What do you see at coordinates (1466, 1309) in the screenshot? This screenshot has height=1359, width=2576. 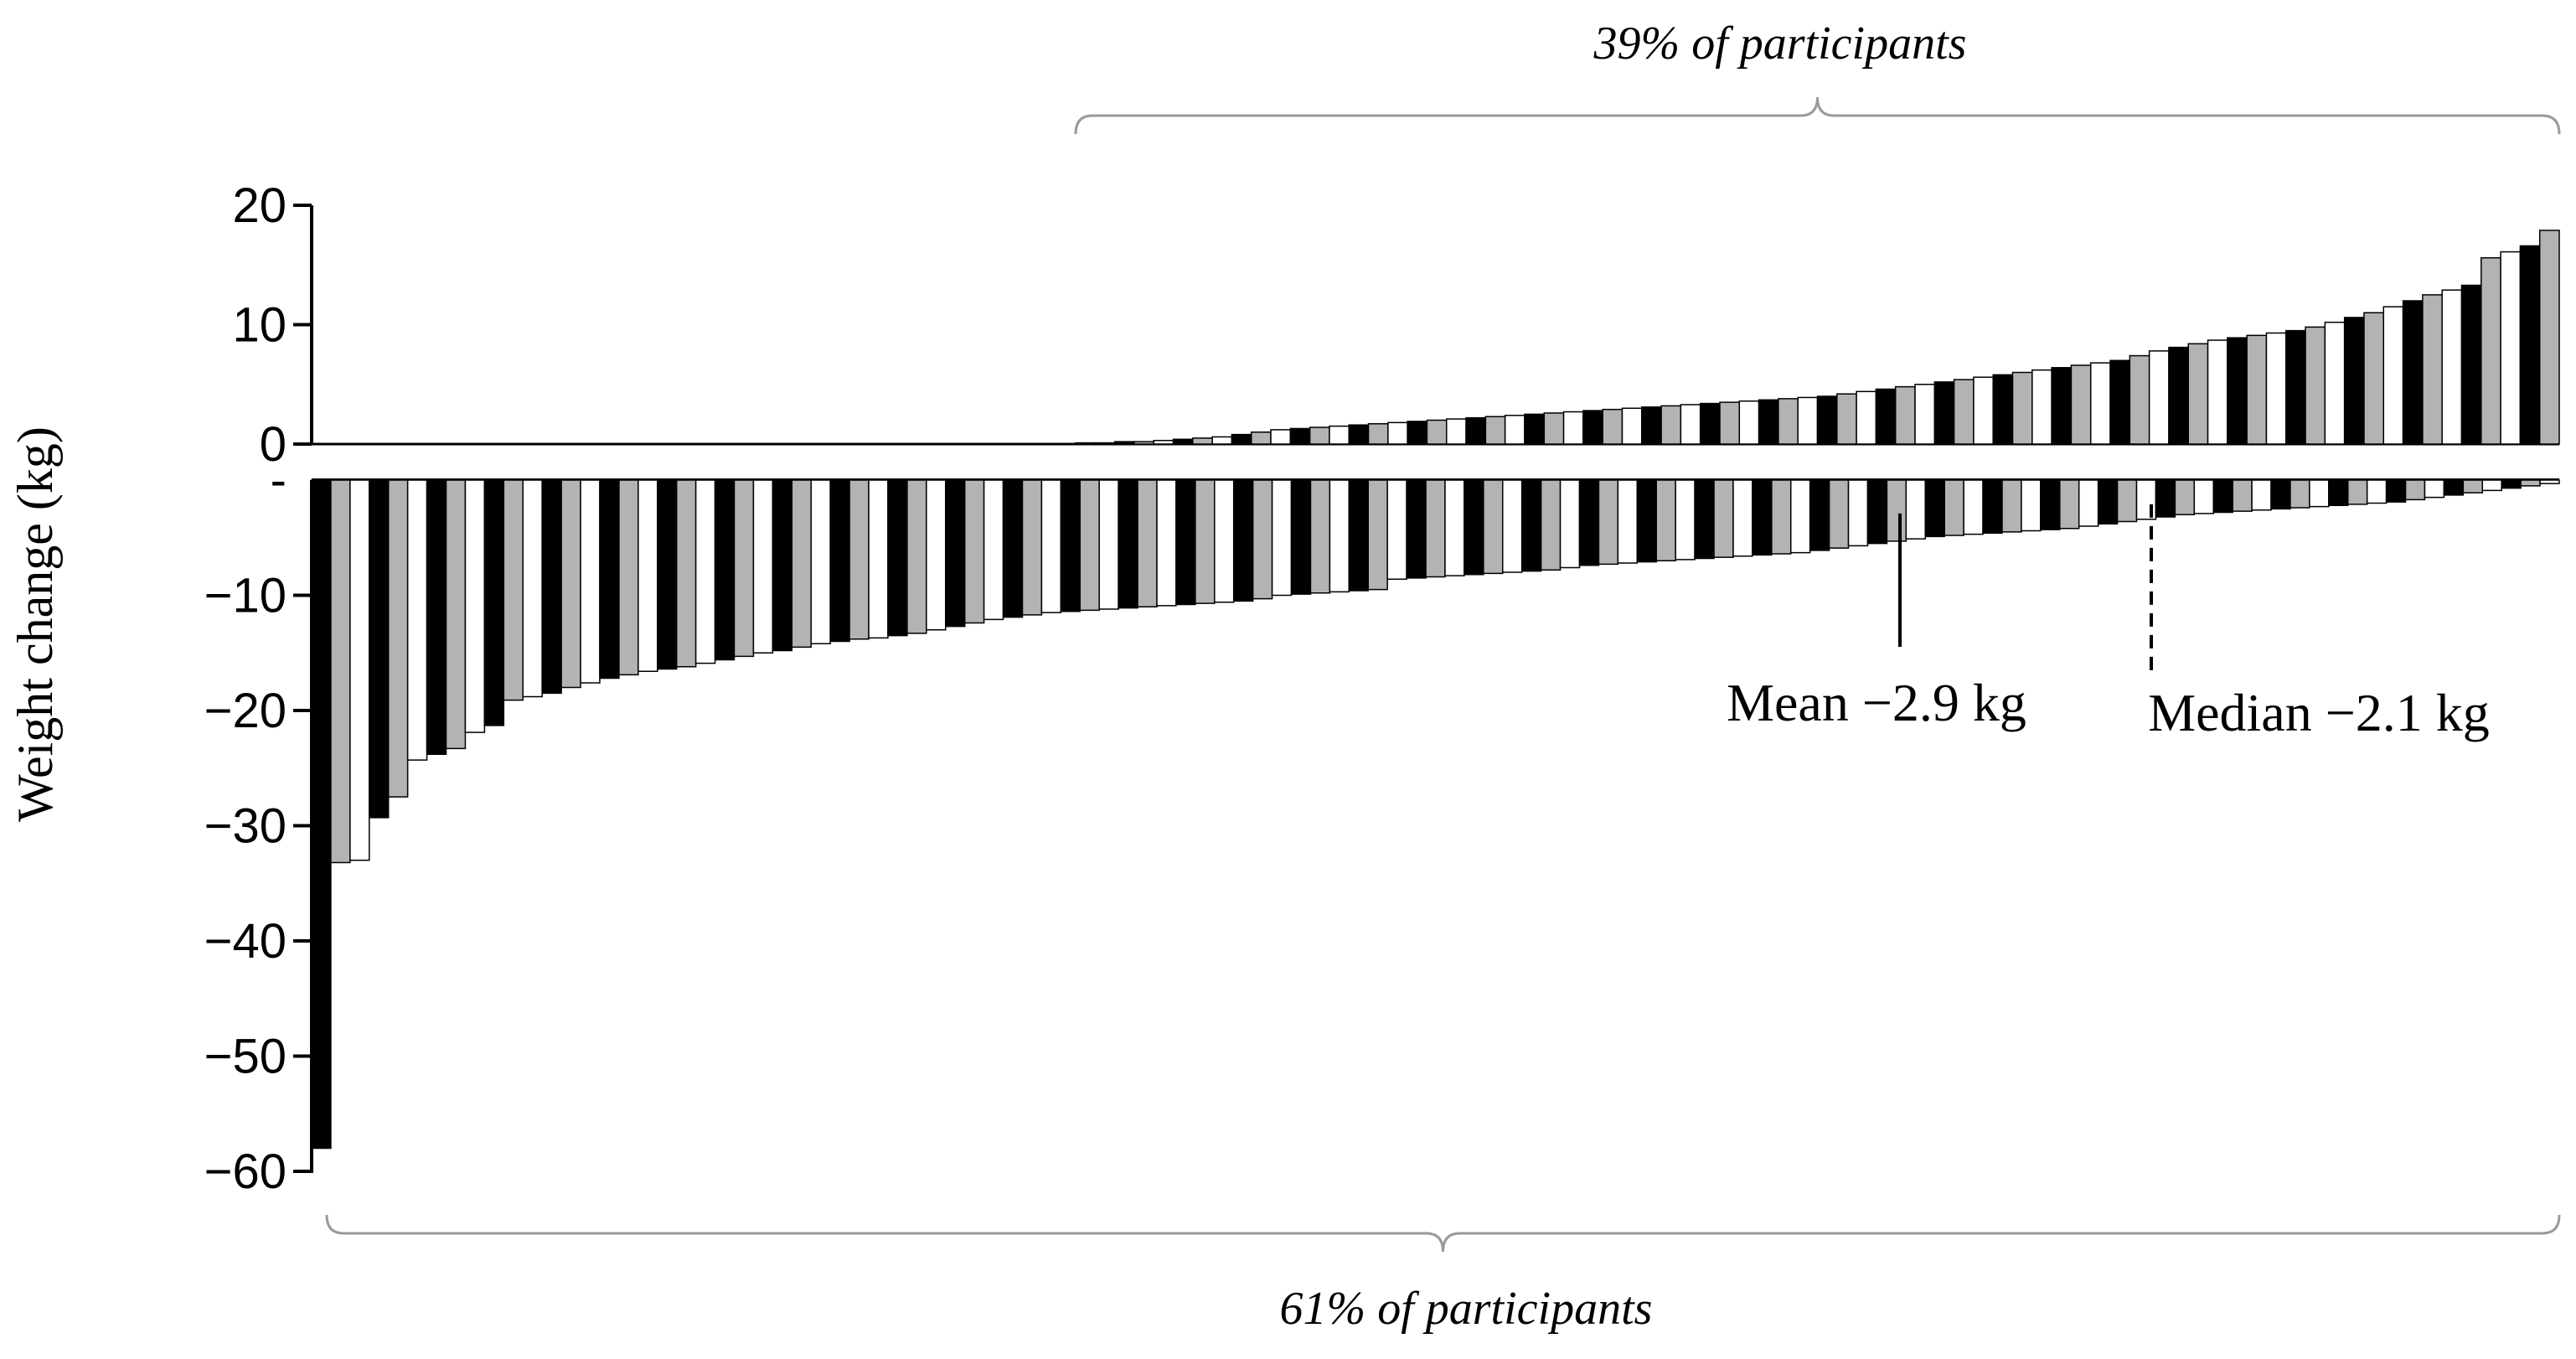 I see `negative-group-label: 61% of participants` at bounding box center [1466, 1309].